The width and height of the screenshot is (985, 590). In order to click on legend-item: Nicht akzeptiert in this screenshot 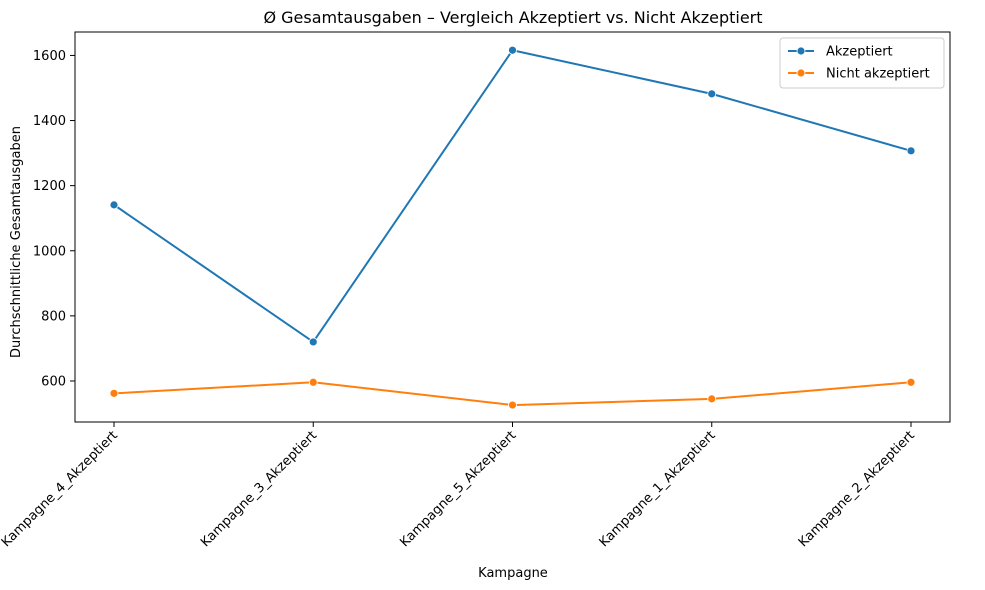, I will do `click(859, 74)`.